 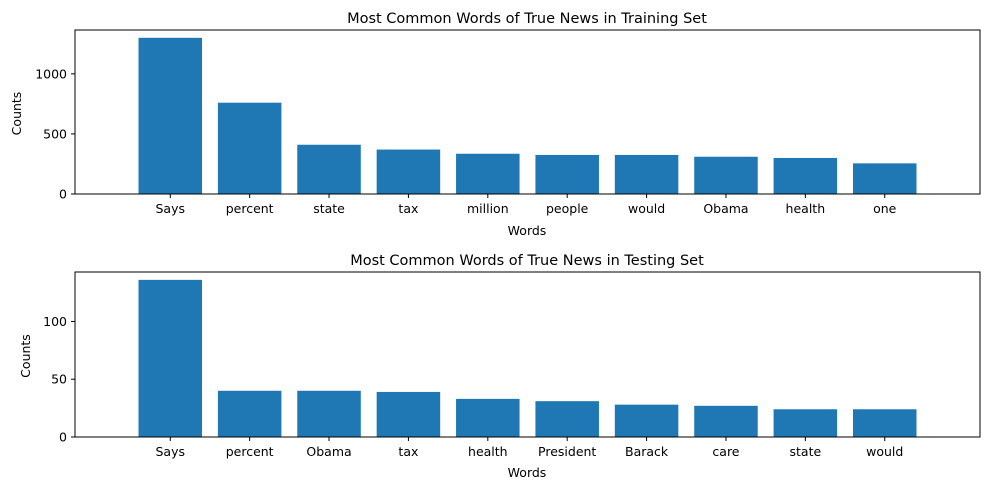 I want to click on y-ticks: 0 500 1000, so click(x=55, y=134).